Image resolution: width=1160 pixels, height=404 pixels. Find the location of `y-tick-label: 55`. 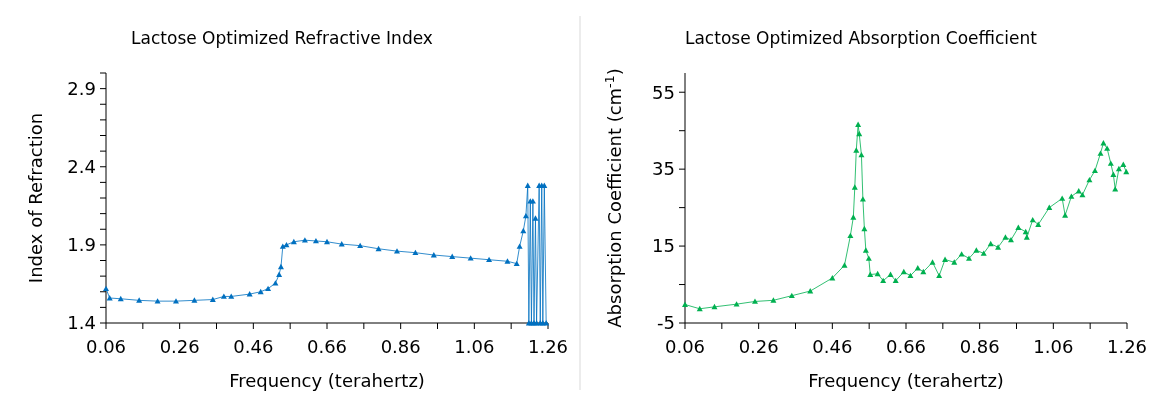

y-tick-label: 55 is located at coordinates (663, 92).